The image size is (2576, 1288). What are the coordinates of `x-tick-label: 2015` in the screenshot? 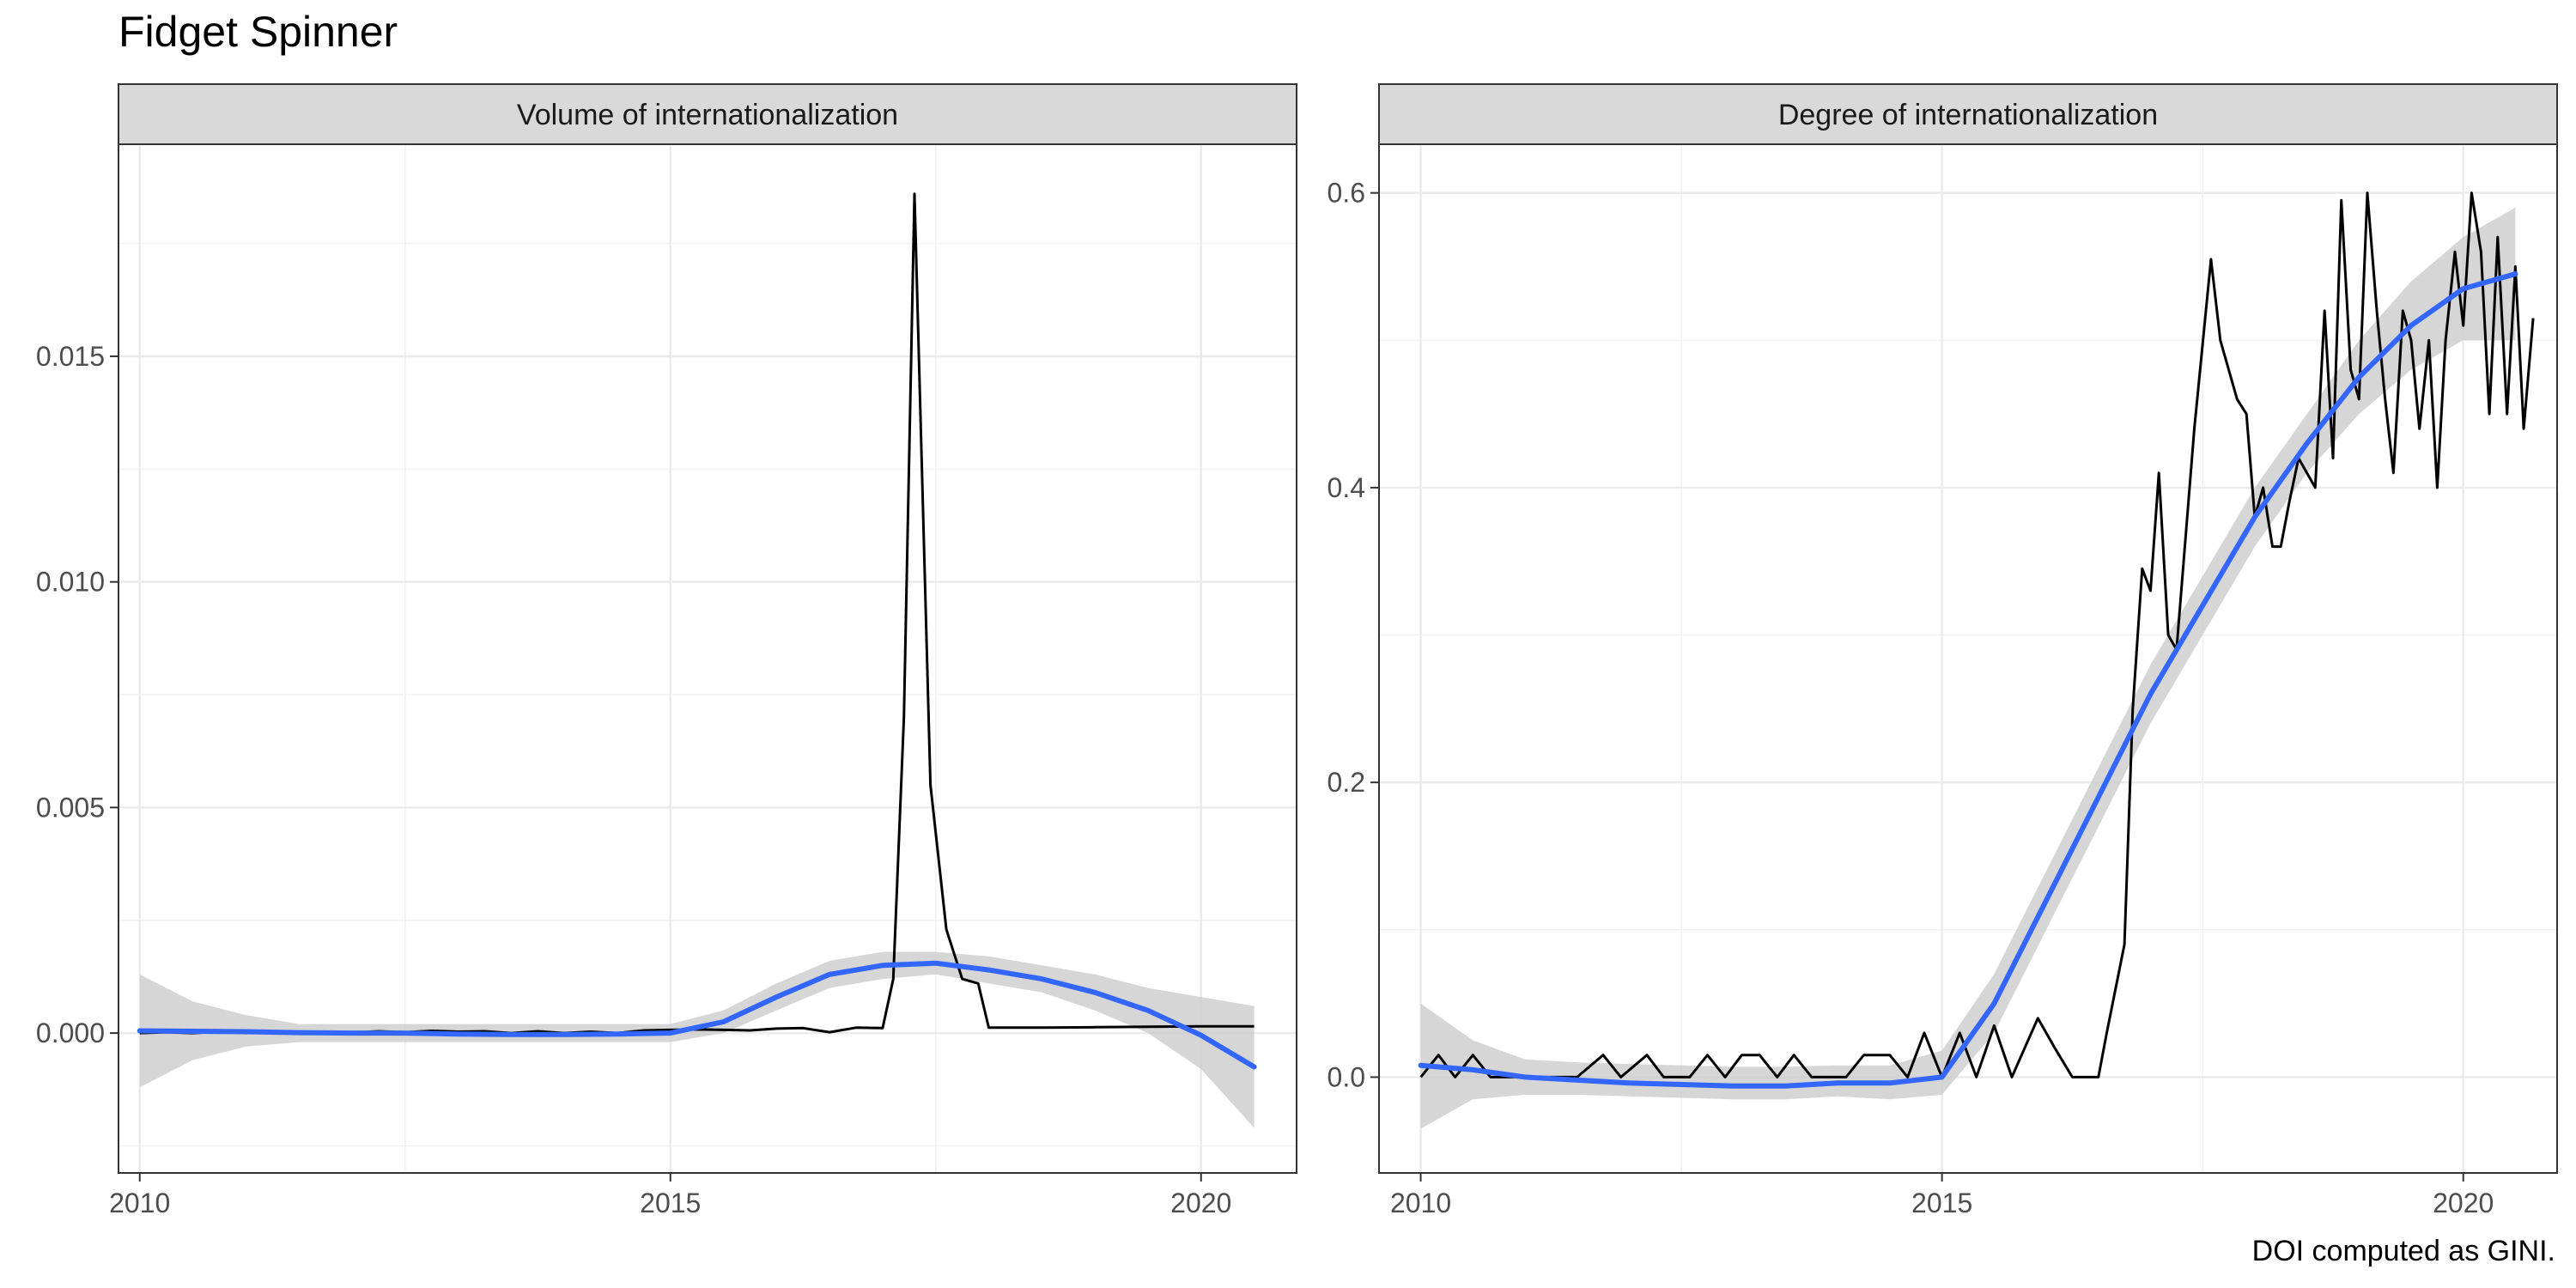 It's located at (1941, 1203).